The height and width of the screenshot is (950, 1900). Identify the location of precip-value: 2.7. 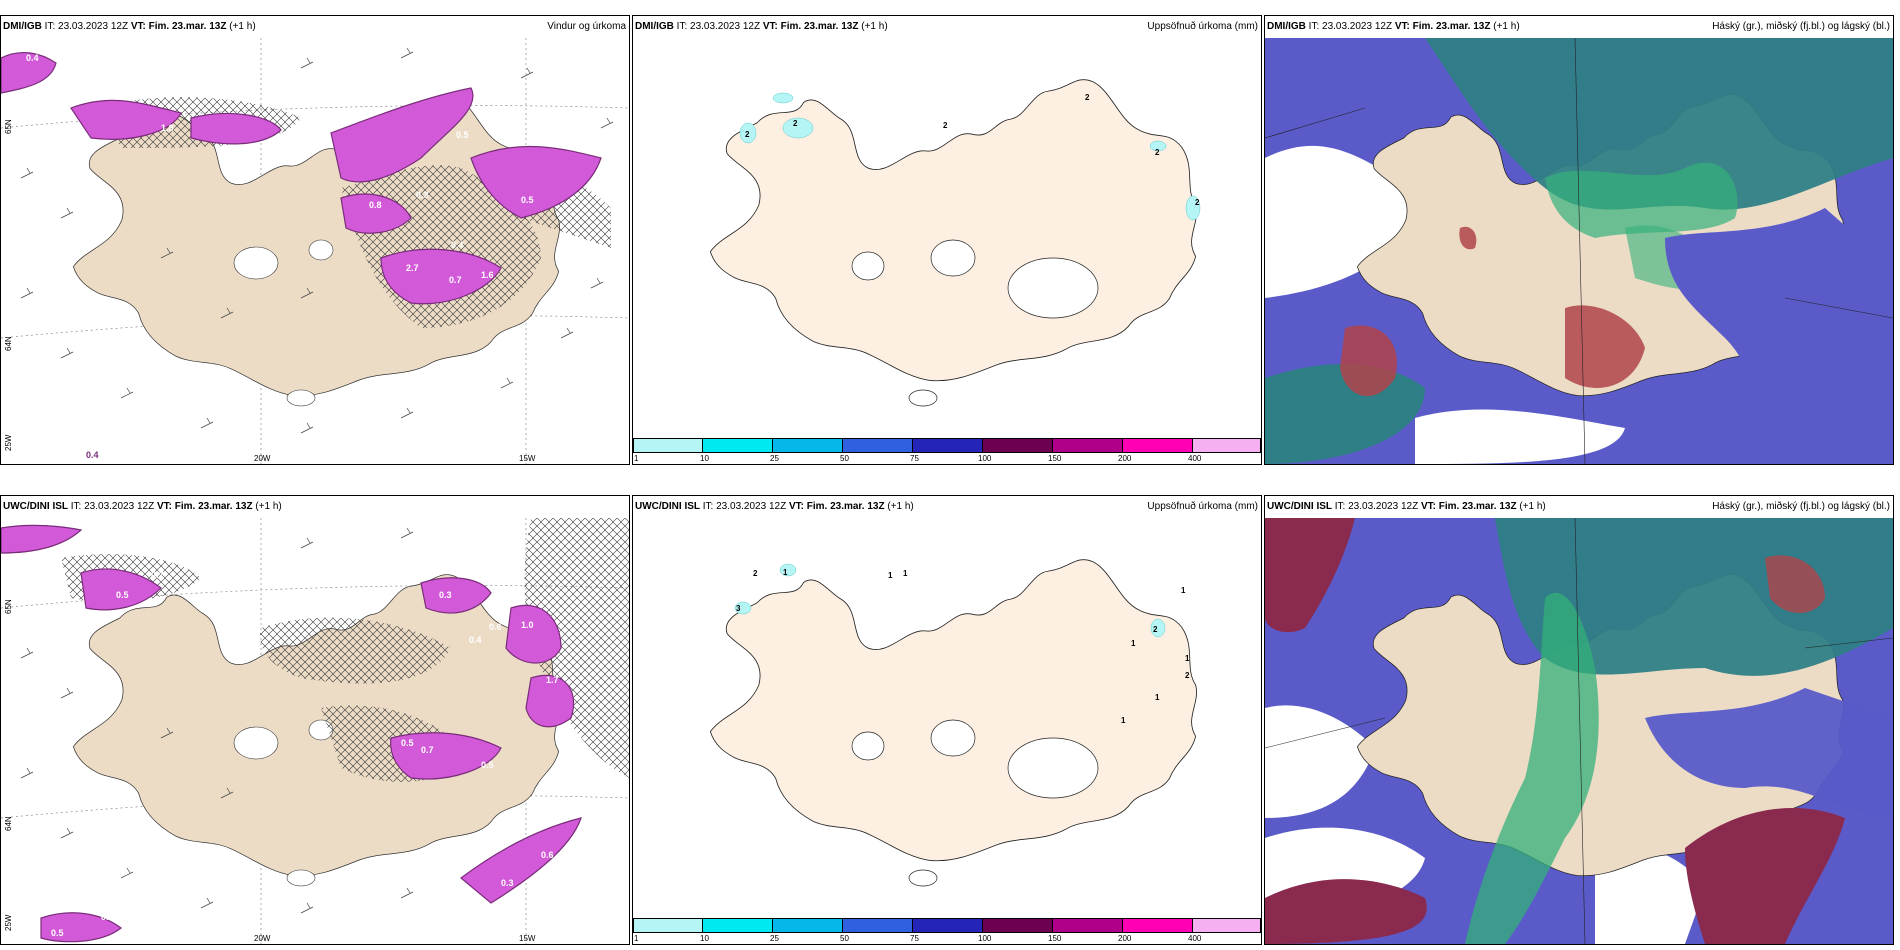
(412, 268).